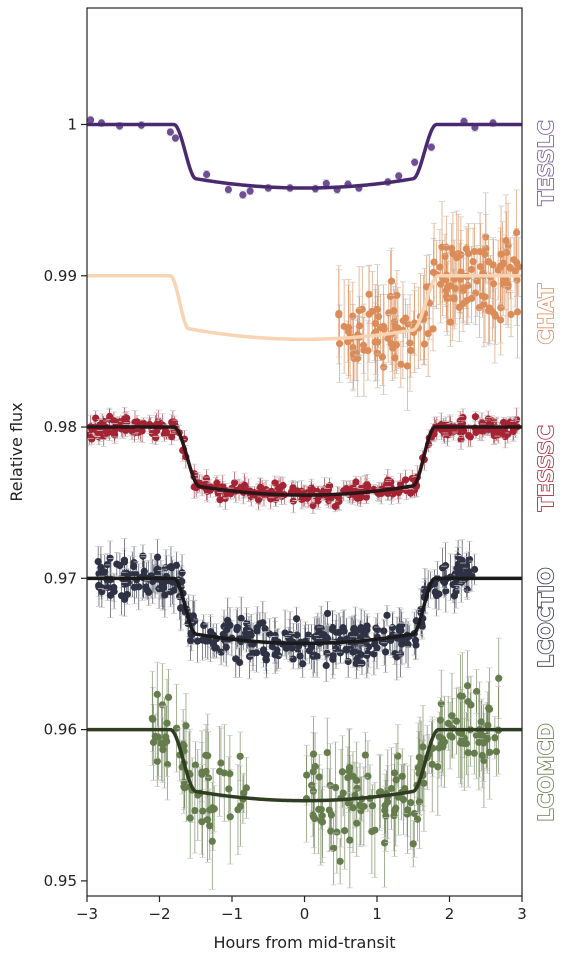 This screenshot has height=963, width=566. What do you see at coordinates (232, 914) in the screenshot?
I see `x-tick-label: −1` at bounding box center [232, 914].